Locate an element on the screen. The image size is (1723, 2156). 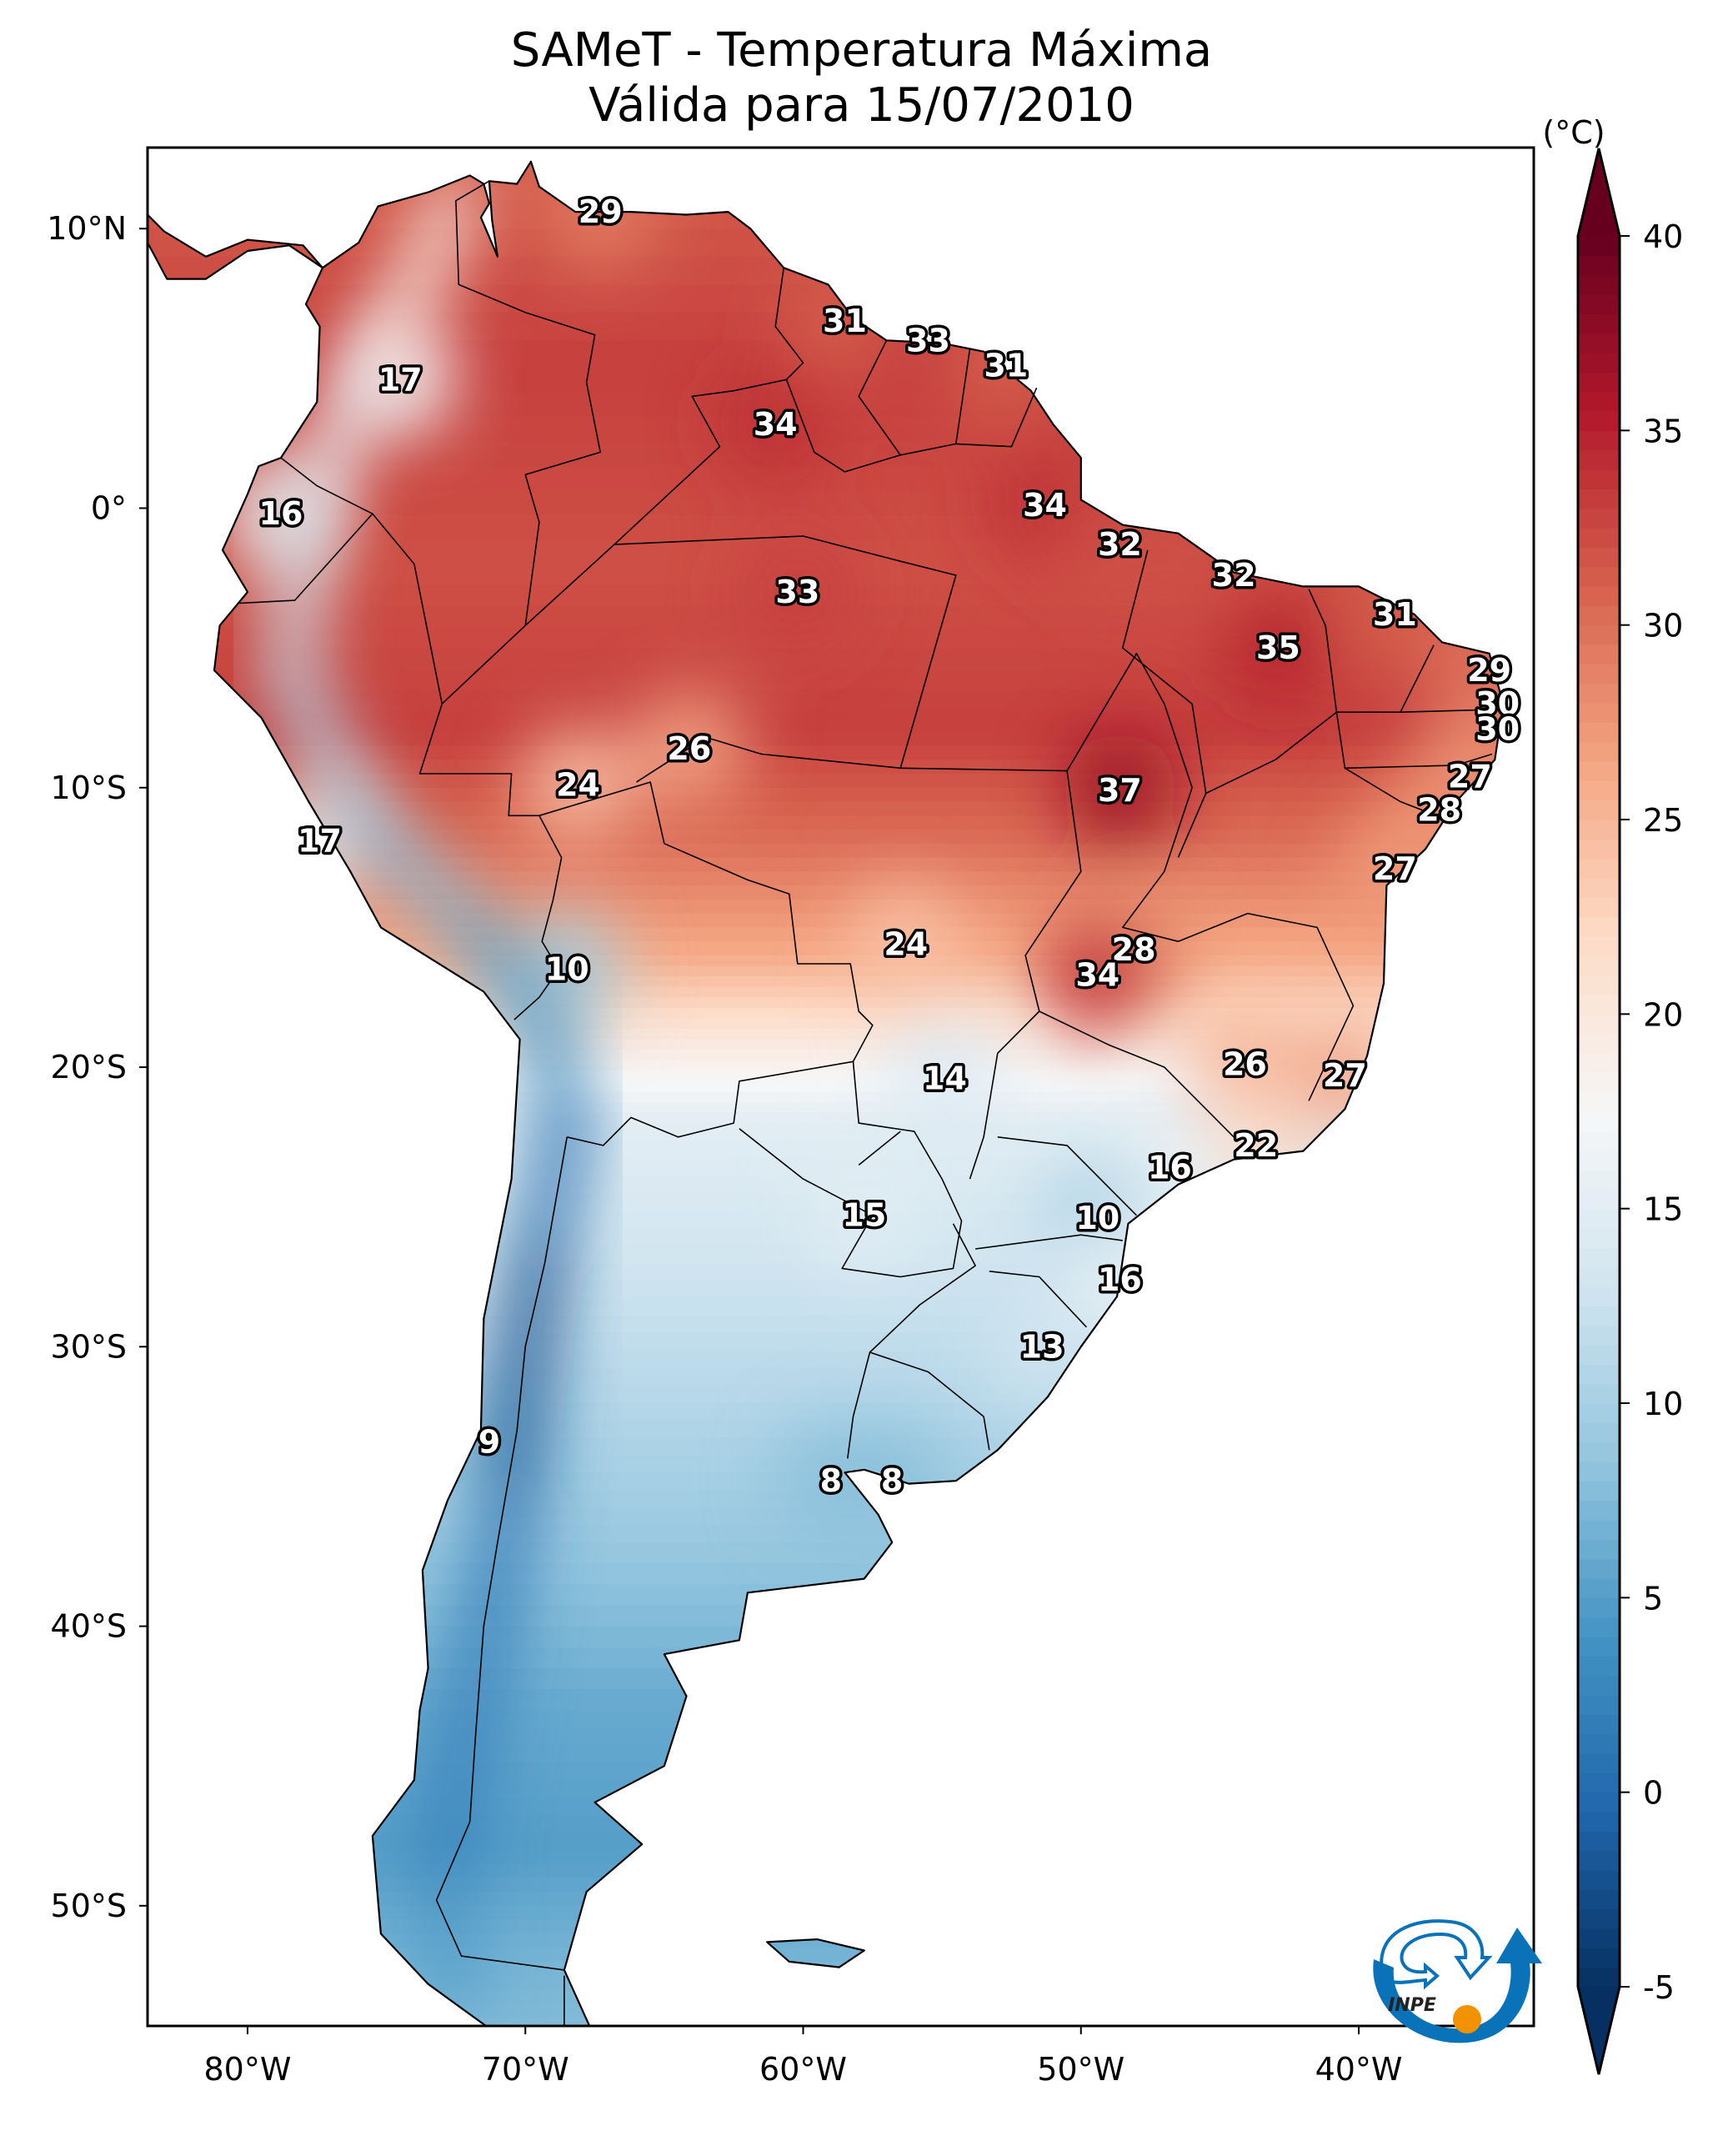
inpe-logo: INPE is located at coordinates (1457, 1981).